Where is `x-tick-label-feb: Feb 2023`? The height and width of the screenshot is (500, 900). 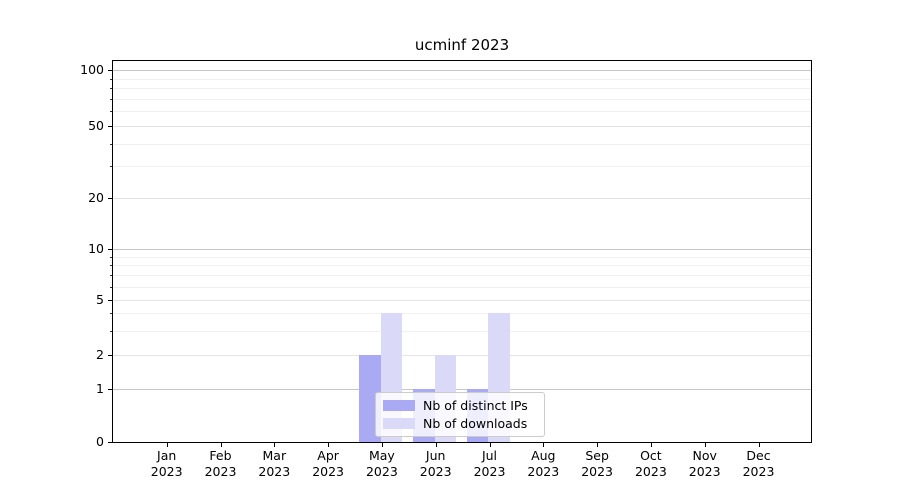 x-tick-label-feb: Feb 2023 is located at coordinates (220, 463).